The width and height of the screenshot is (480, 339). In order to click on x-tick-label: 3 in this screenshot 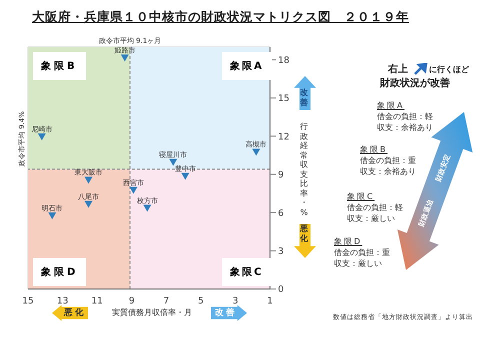, I will do `click(235, 301)`.